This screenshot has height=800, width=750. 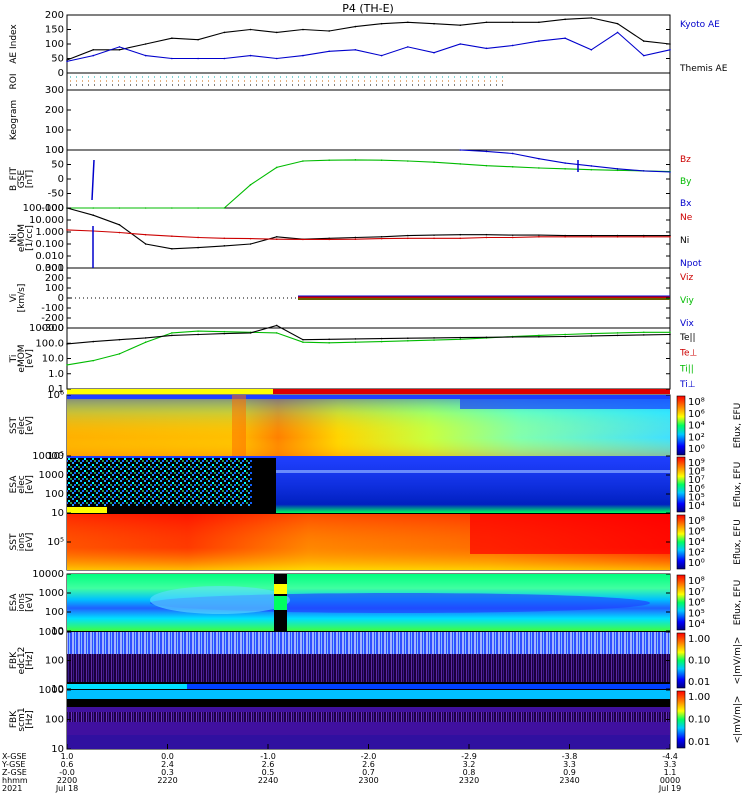 What do you see at coordinates (56, 374) in the screenshot?
I see `ytick-ti-3: 1.0` at bounding box center [56, 374].